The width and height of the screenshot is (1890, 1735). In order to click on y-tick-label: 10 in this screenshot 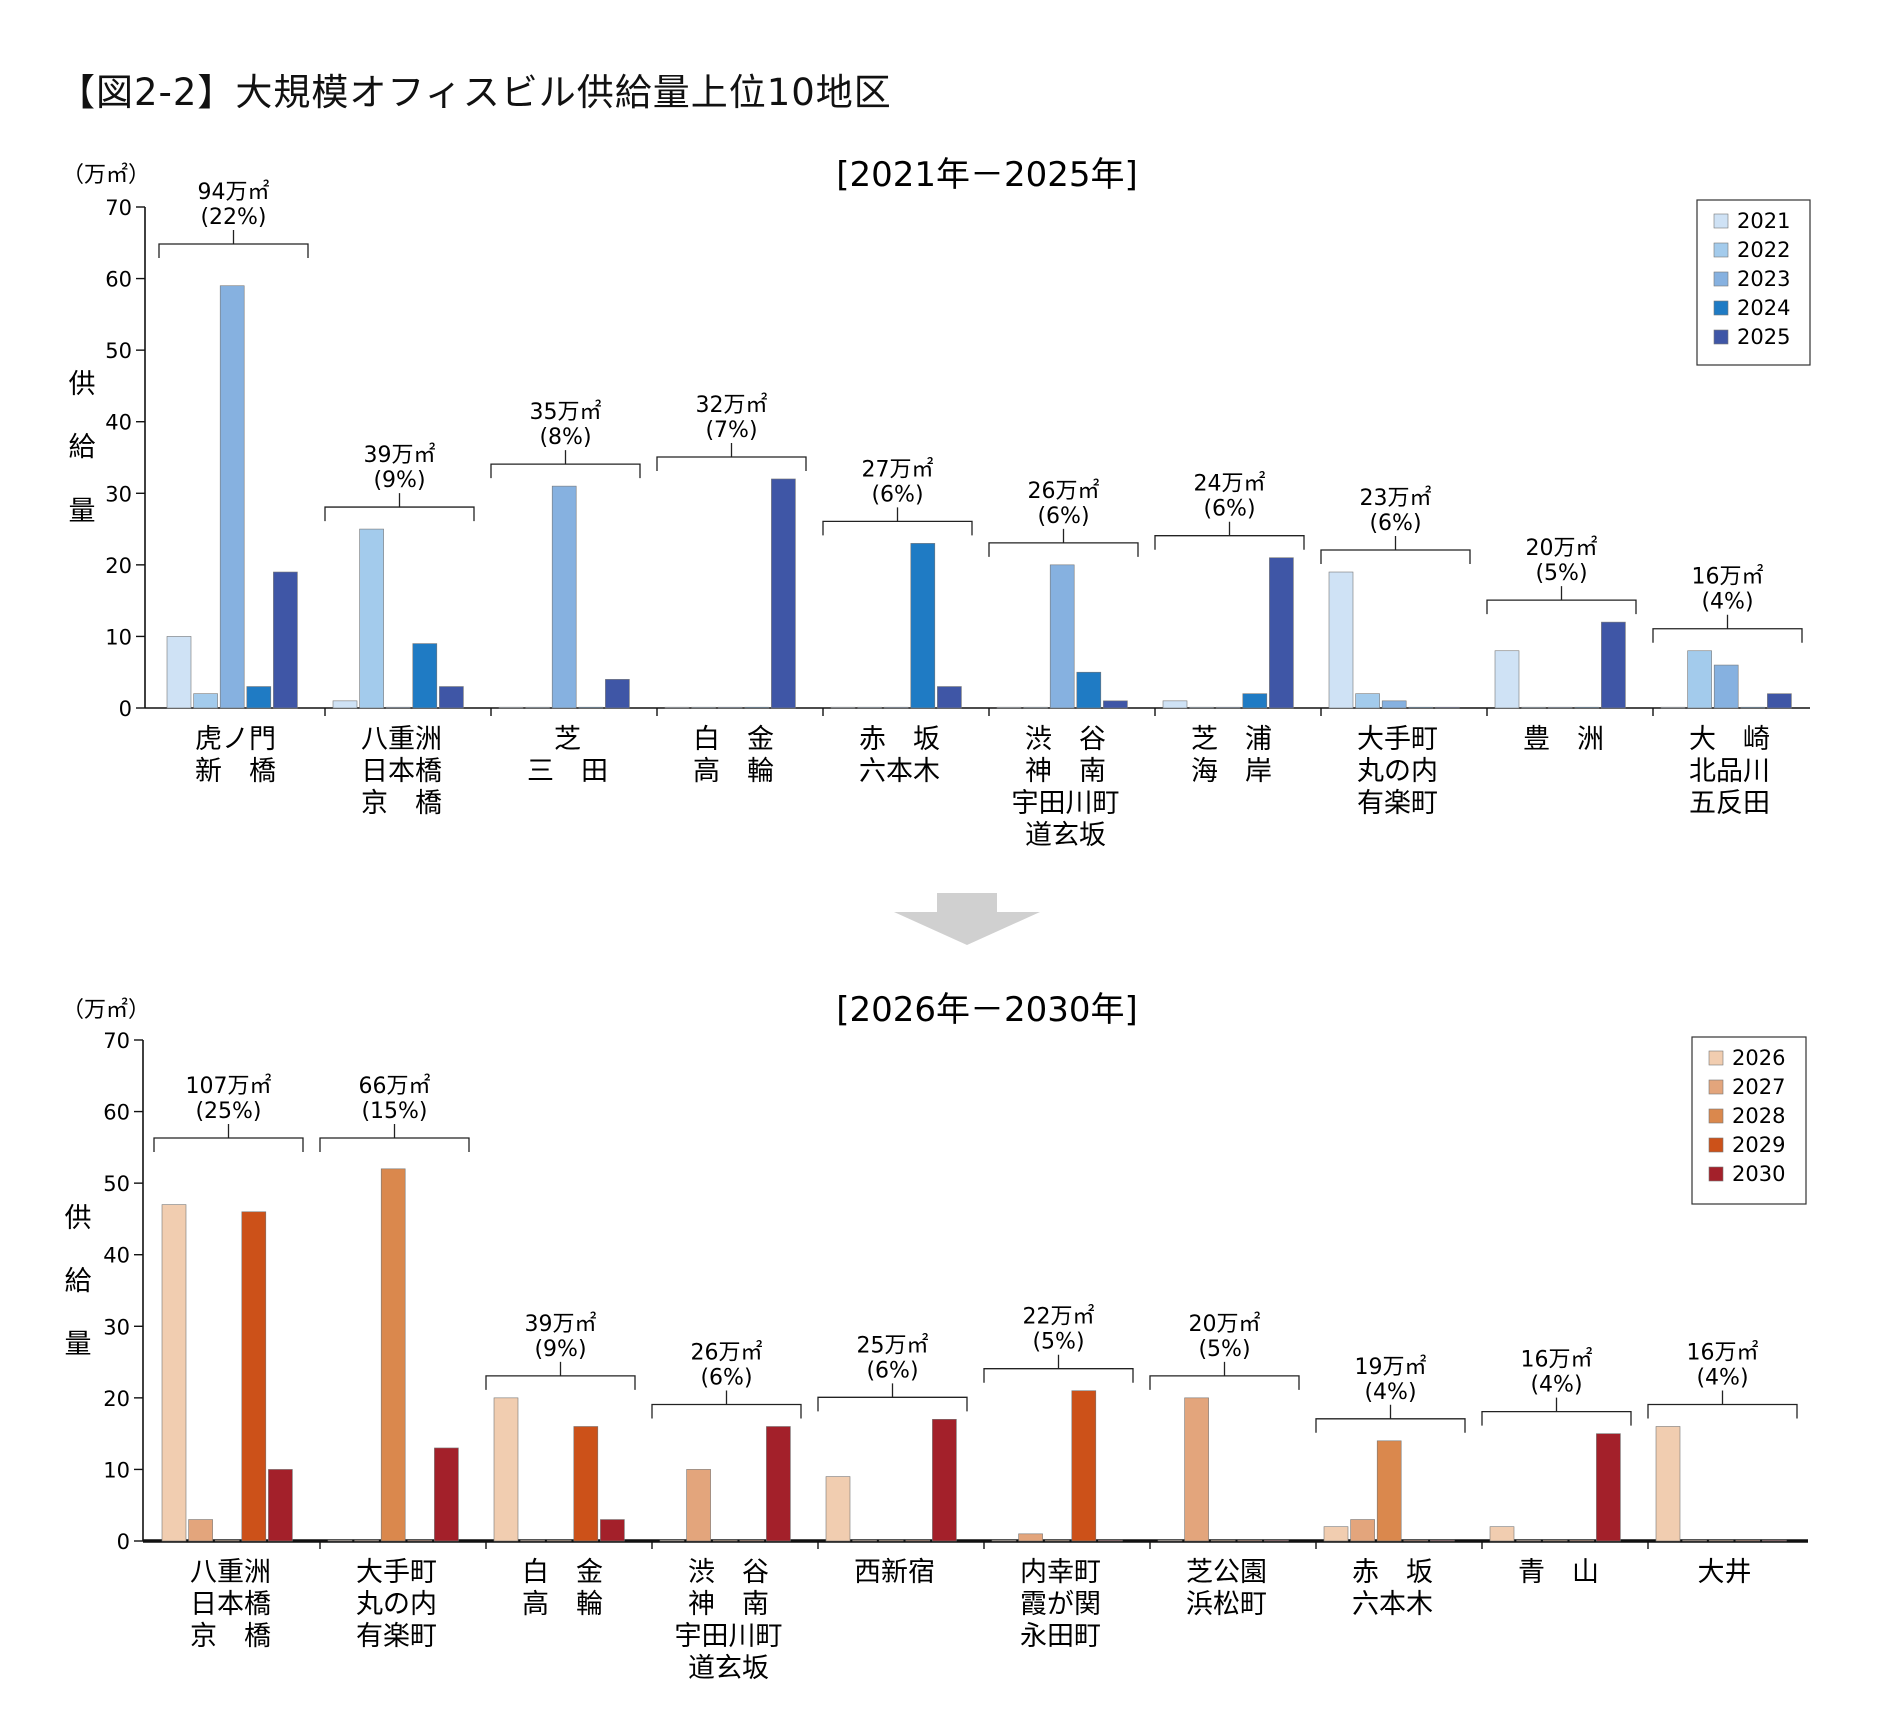, I will do `click(118, 637)`.